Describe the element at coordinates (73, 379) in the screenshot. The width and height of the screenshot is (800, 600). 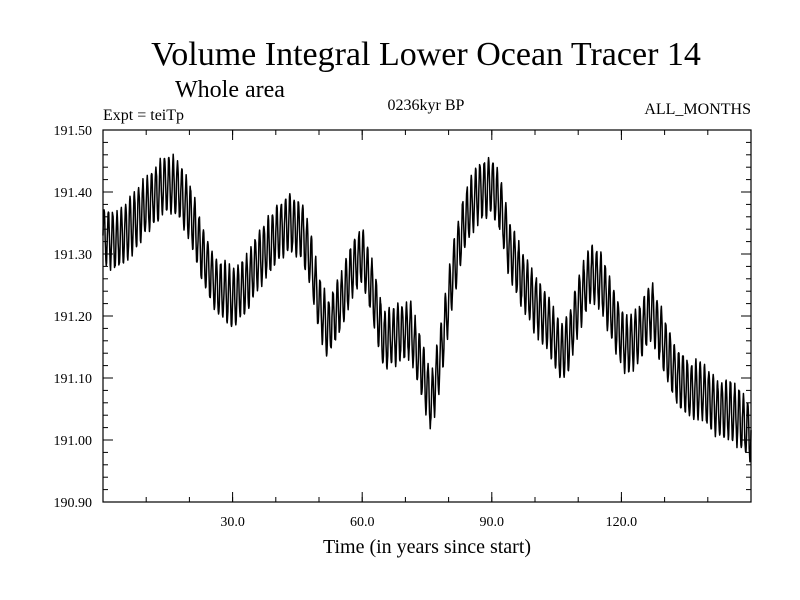
I see `y-tick-label: 191.10` at that location.